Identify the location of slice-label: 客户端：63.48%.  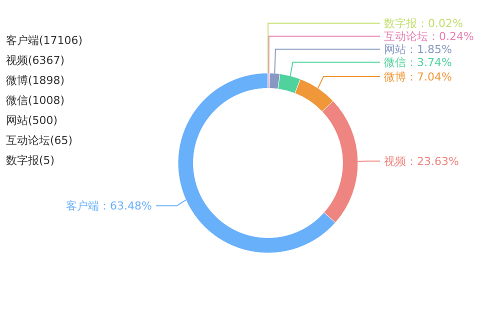
(109, 206).